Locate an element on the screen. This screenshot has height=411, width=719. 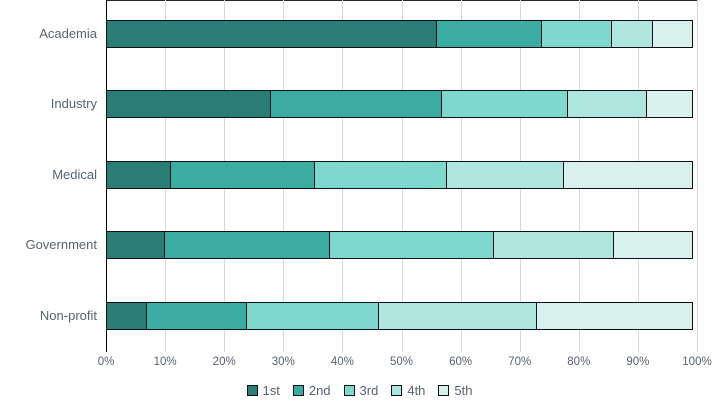
category-label: Non-profit is located at coordinates (68, 315).